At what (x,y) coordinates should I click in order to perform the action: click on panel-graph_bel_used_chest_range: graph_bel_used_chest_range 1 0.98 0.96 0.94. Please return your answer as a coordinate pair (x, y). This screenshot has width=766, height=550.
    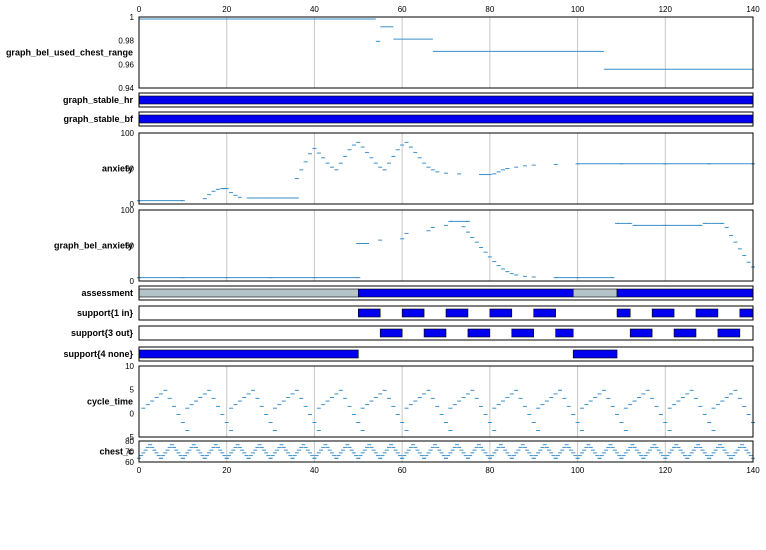
    Looking at the image, I should click on (380, 53).